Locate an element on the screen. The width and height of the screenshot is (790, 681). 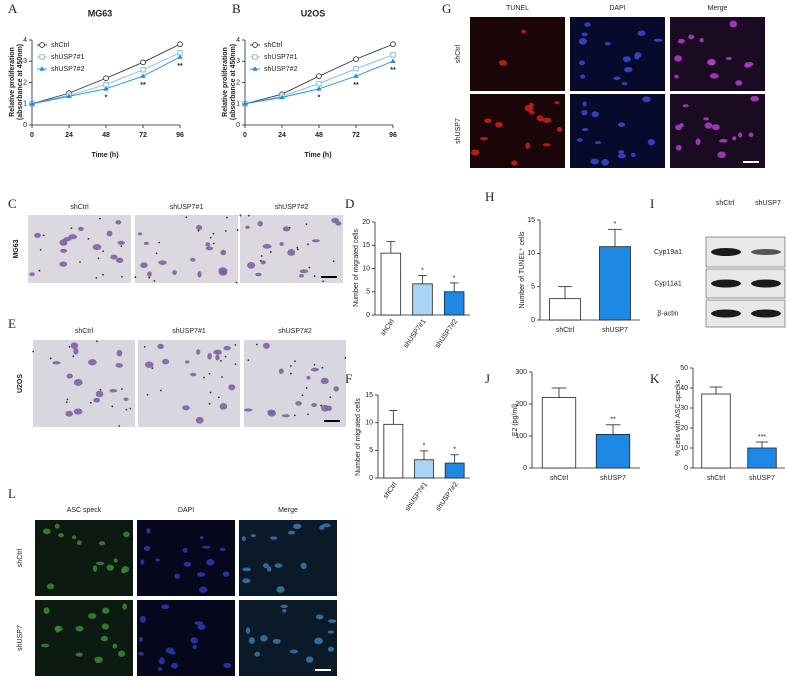
blot-row-label: Cyp19a1 is located at coordinates (668, 252).